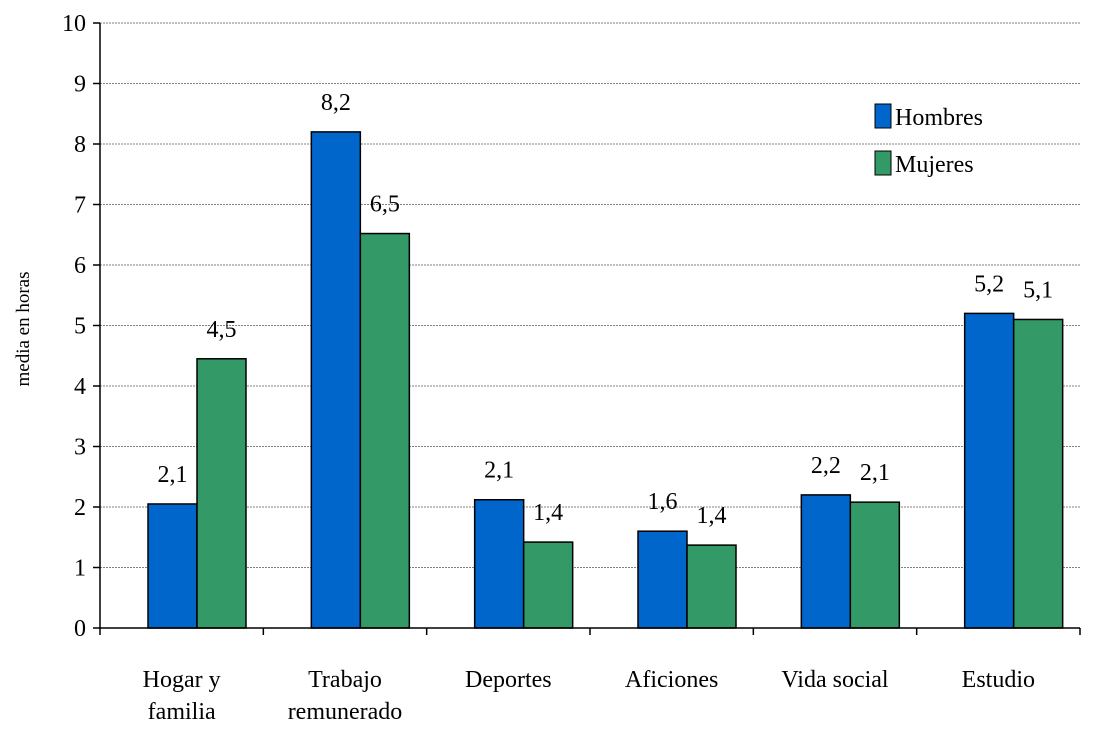  I want to click on data-label-hombres: 1,6, so click(663, 502).